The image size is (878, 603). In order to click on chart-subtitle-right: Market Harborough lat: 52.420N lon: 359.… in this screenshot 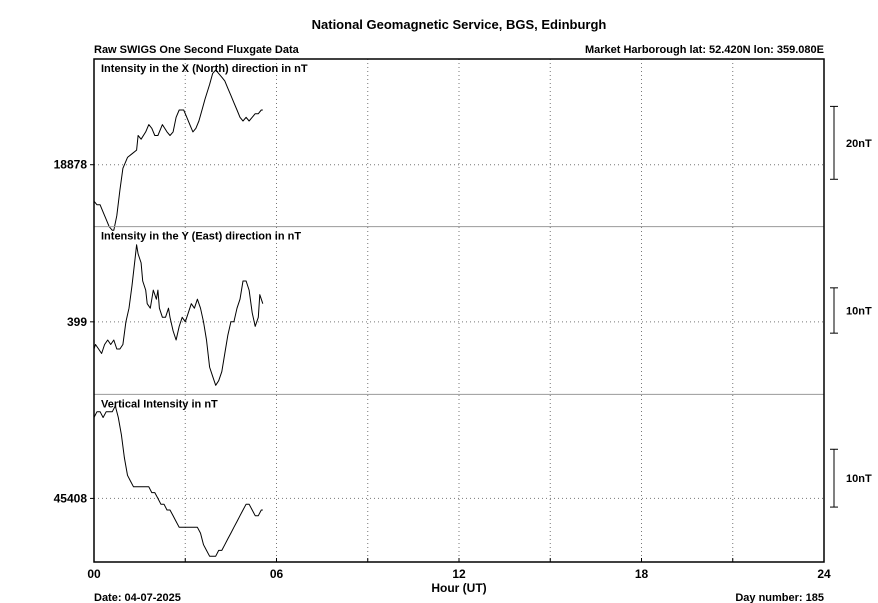, I will do `click(704, 50)`.